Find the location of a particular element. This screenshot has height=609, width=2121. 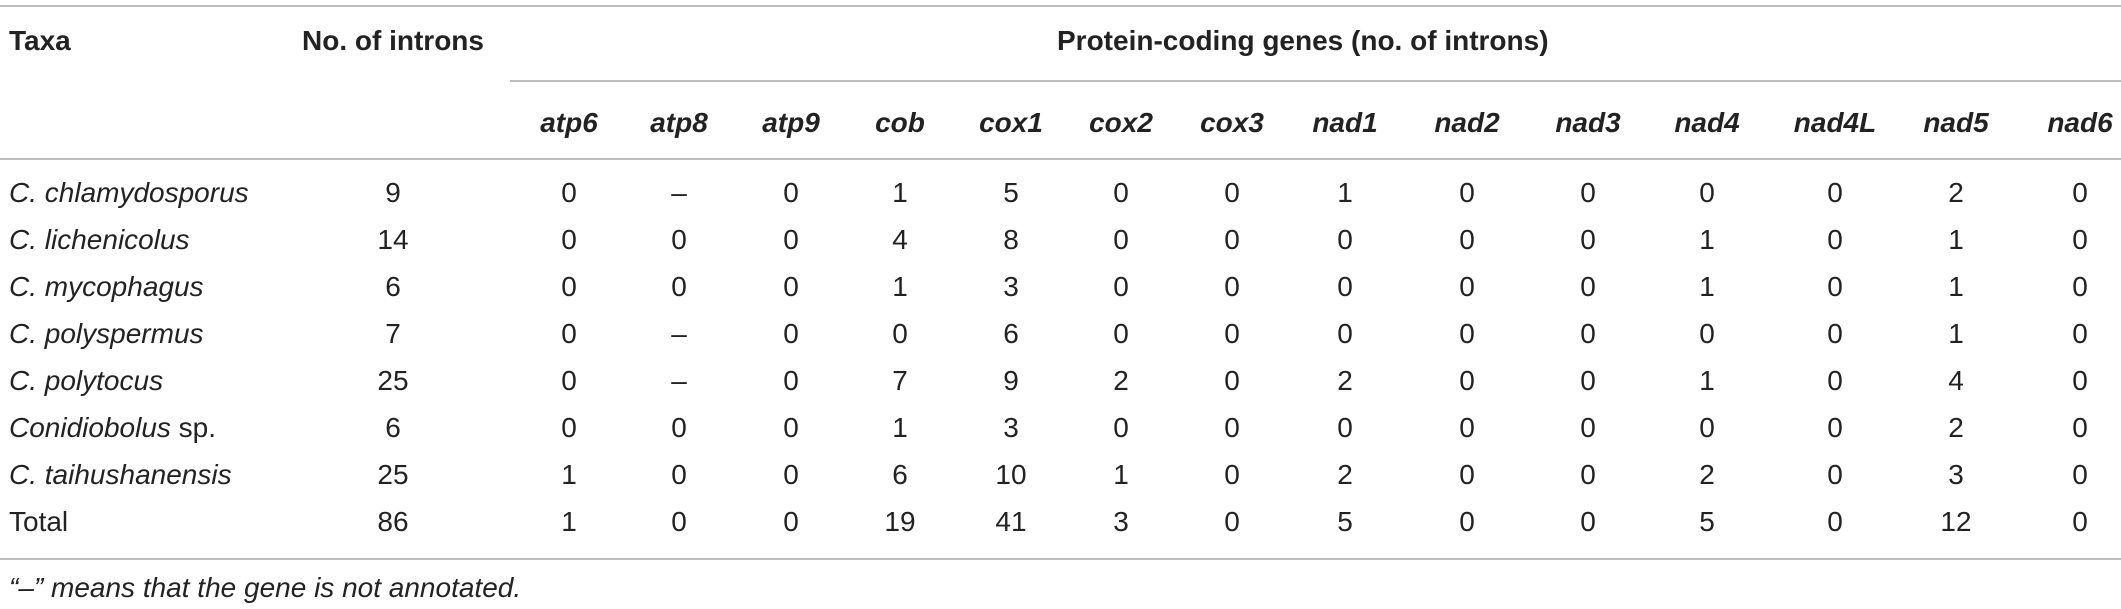

taxon-name: C. polytocus is located at coordinates (86, 380).